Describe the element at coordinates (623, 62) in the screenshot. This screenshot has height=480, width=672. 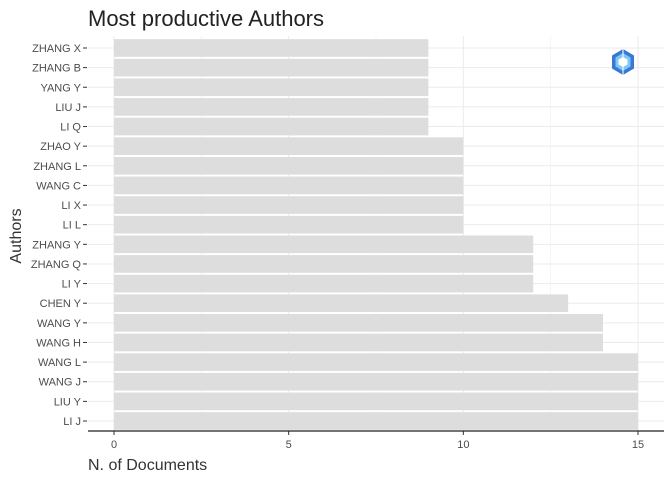
I see `bibliometrix-logo-icon` at that location.